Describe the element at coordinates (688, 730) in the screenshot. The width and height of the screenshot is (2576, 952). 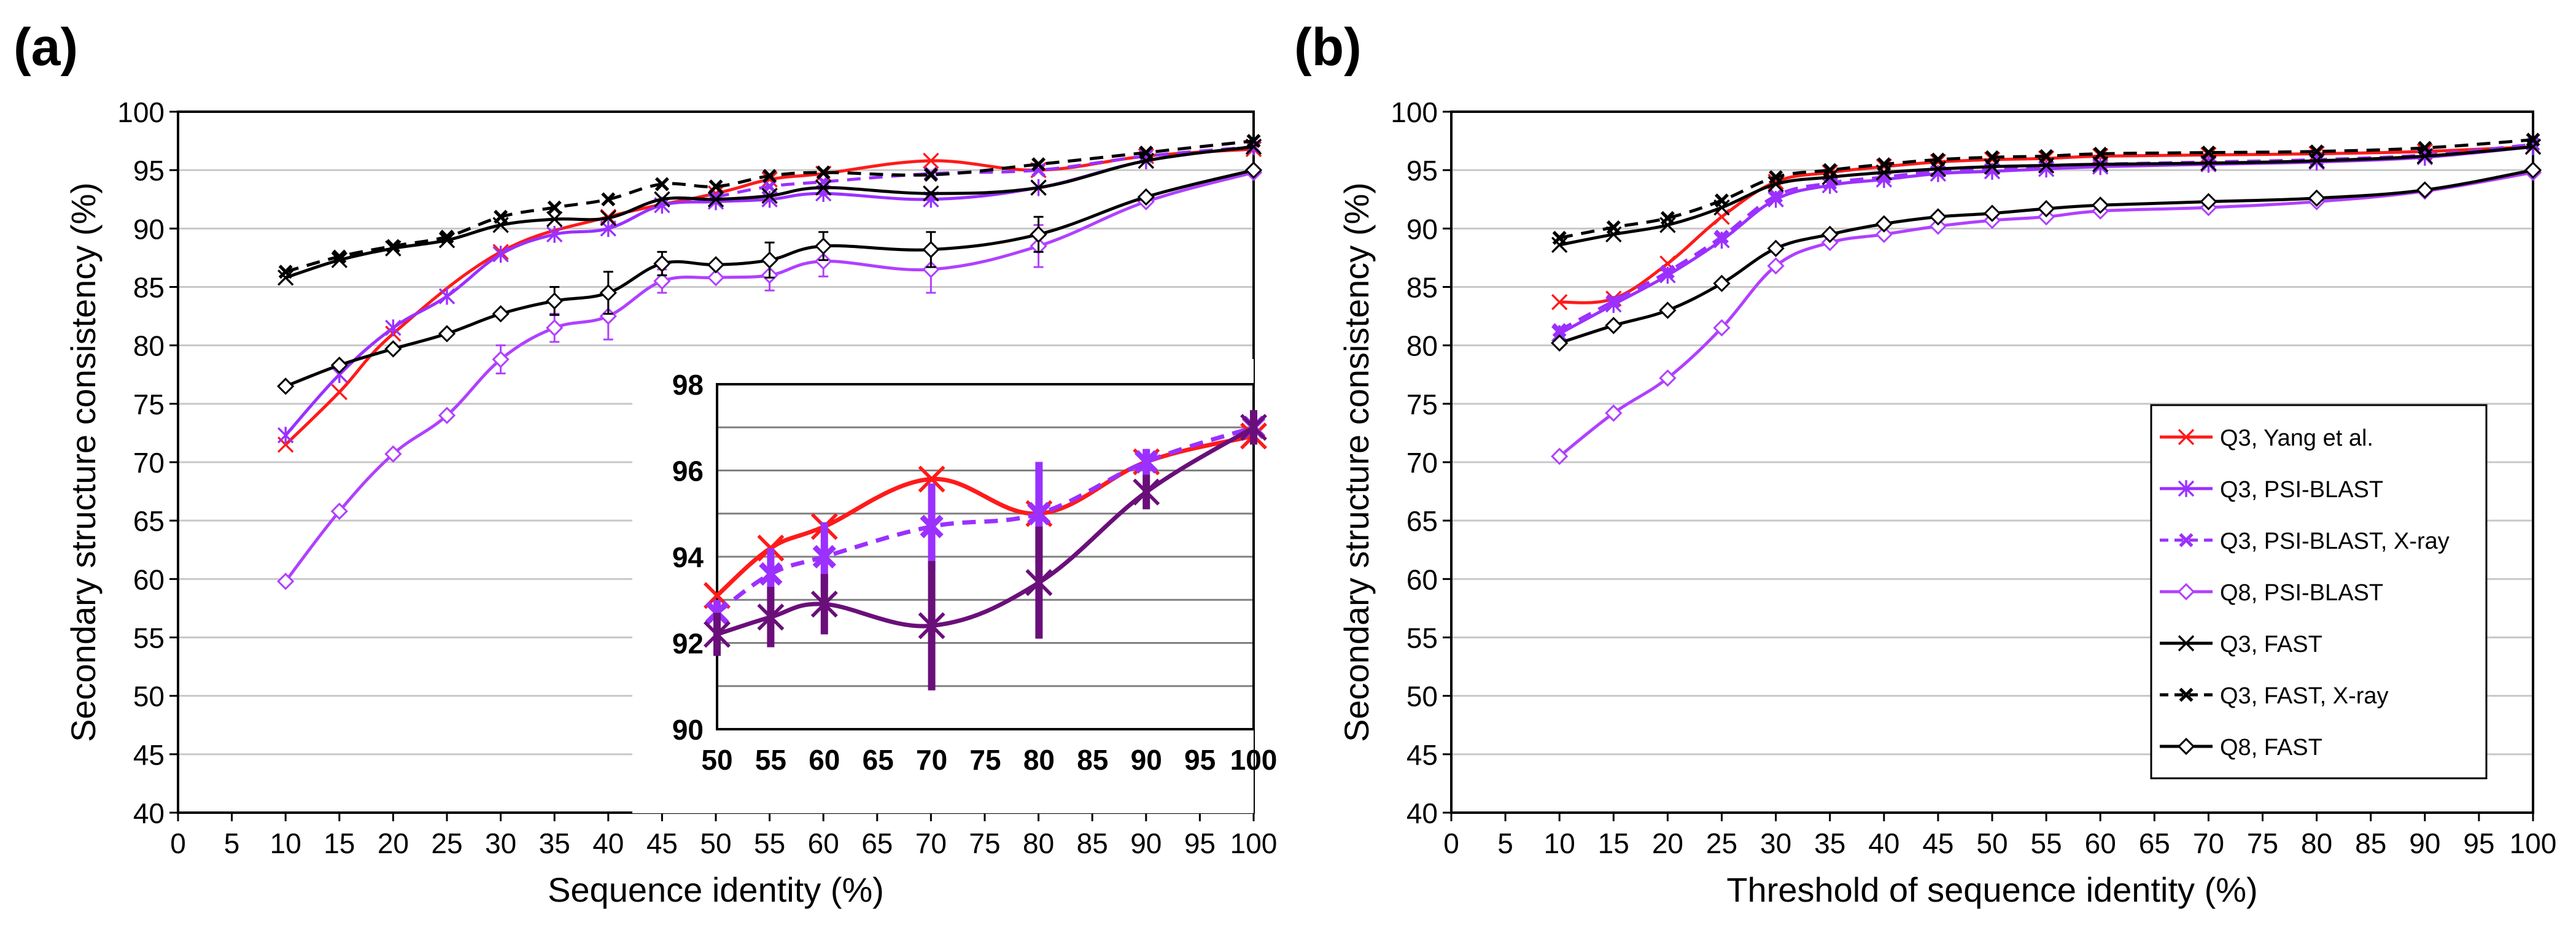
I see `inset-ytick-label-90: 90` at that location.